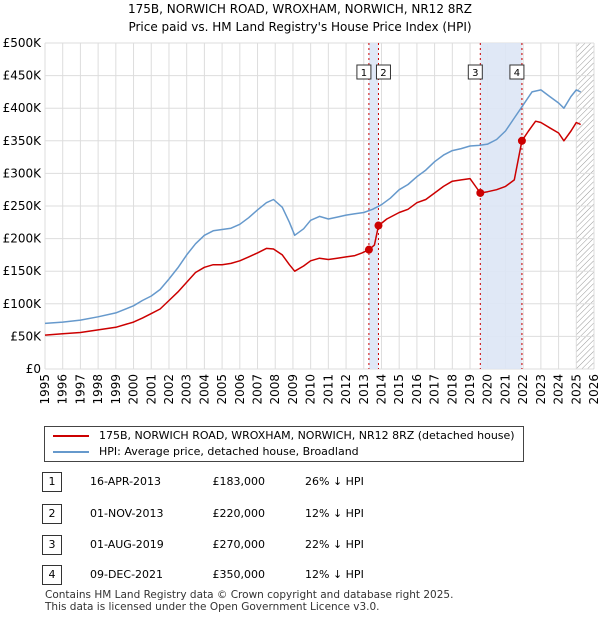  What do you see at coordinates (127, 544) in the screenshot?
I see `transaction-date: 01-AUG-2019` at bounding box center [127, 544].